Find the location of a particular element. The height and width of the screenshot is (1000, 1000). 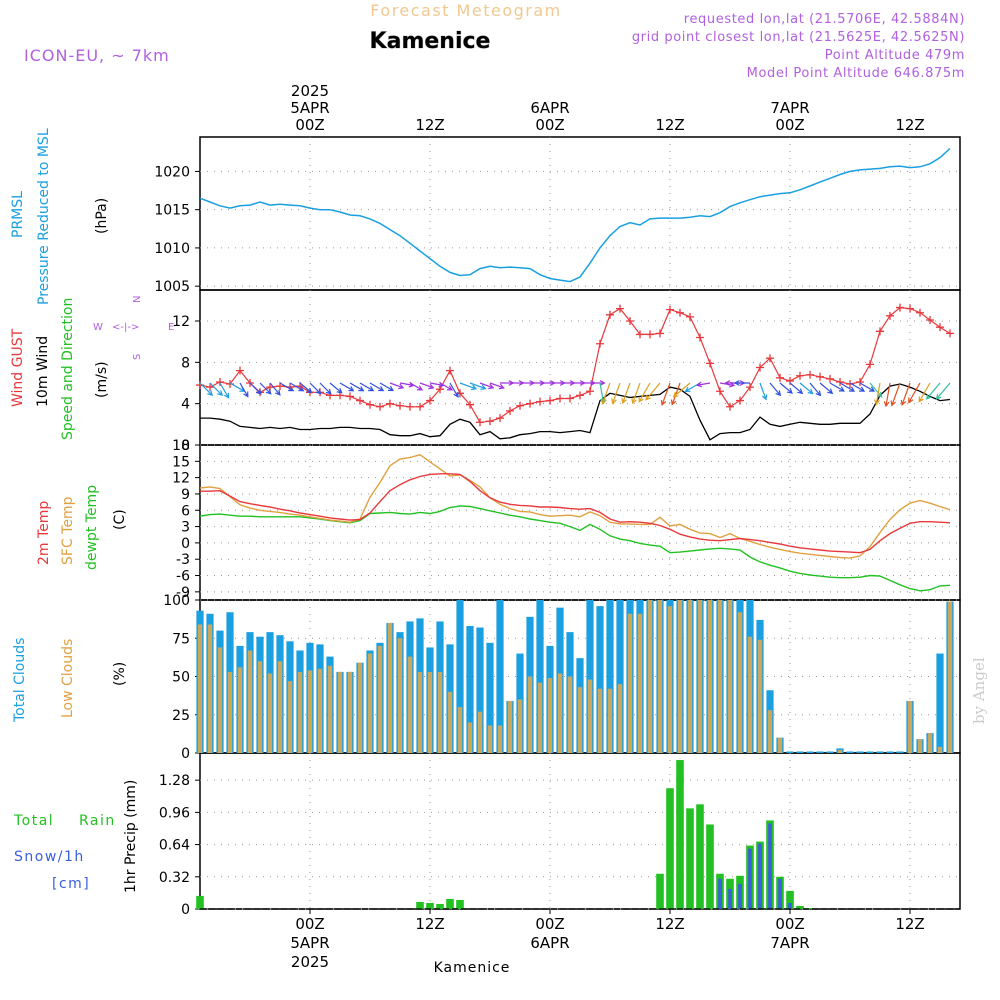

wind-dir-label: Speed and Direction is located at coordinates (68, 369).